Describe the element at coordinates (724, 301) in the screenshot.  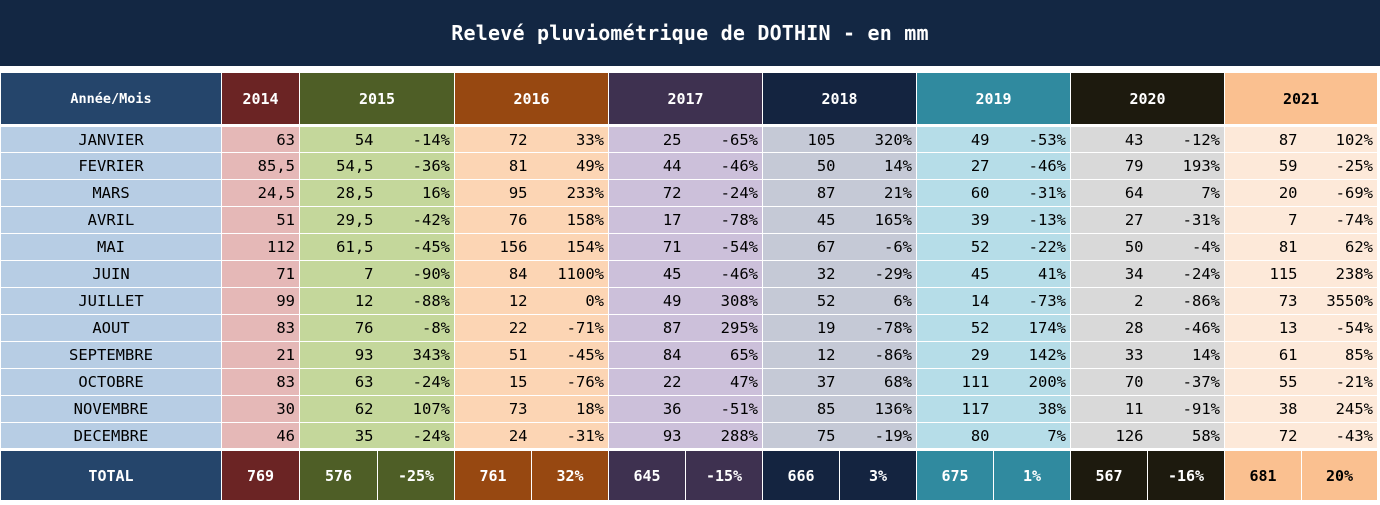
I see `variation-pct-cell-2017: 308%` at that location.